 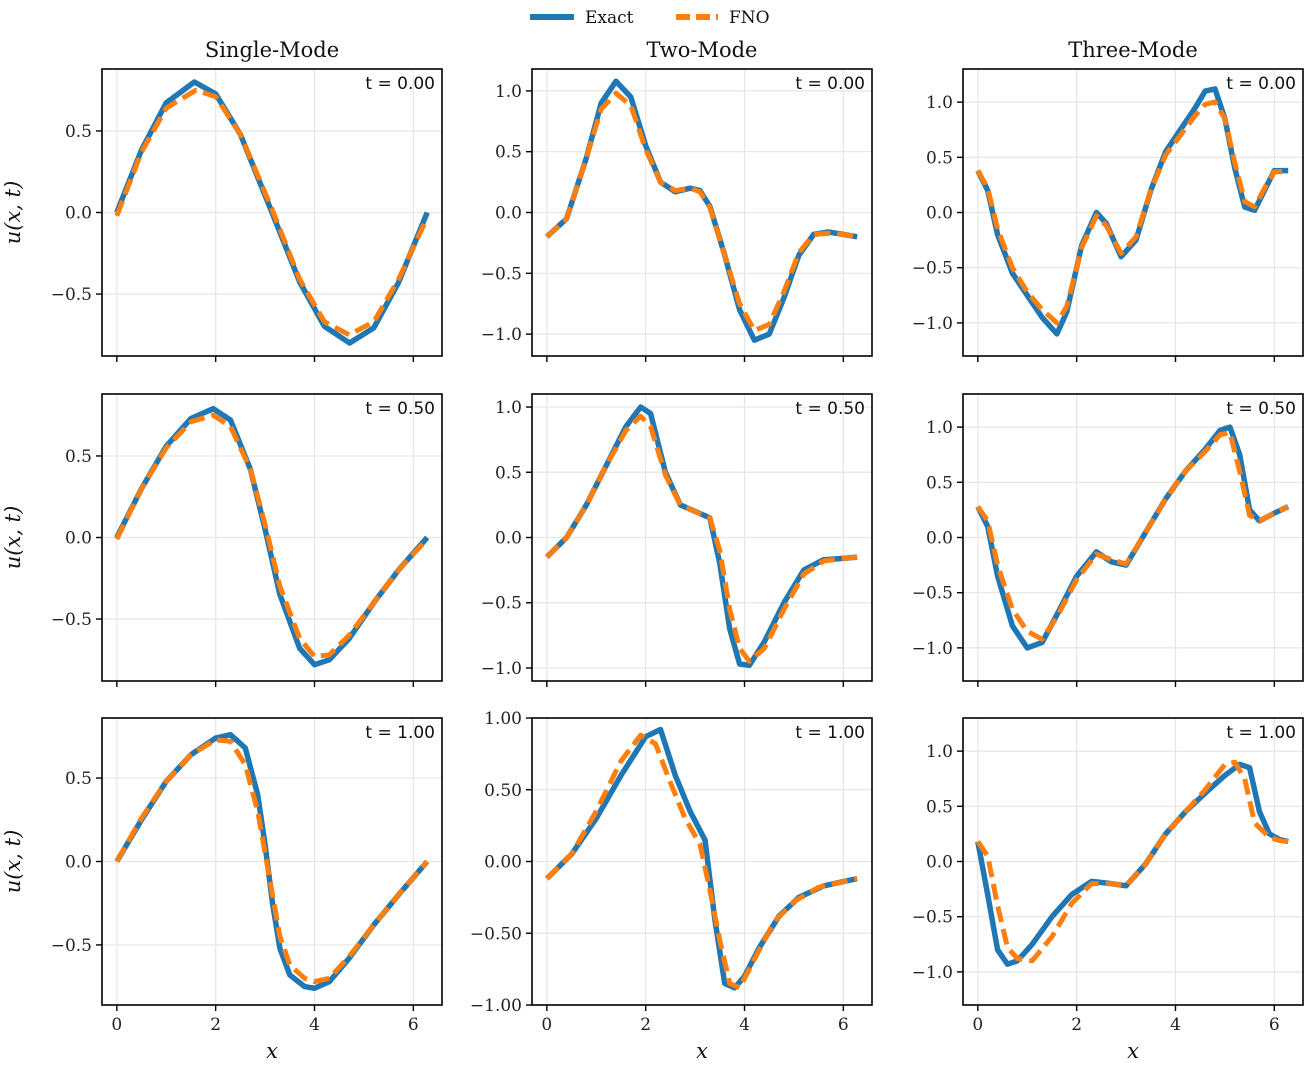 I want to click on column-title: Single-Mode, so click(x=272, y=50).